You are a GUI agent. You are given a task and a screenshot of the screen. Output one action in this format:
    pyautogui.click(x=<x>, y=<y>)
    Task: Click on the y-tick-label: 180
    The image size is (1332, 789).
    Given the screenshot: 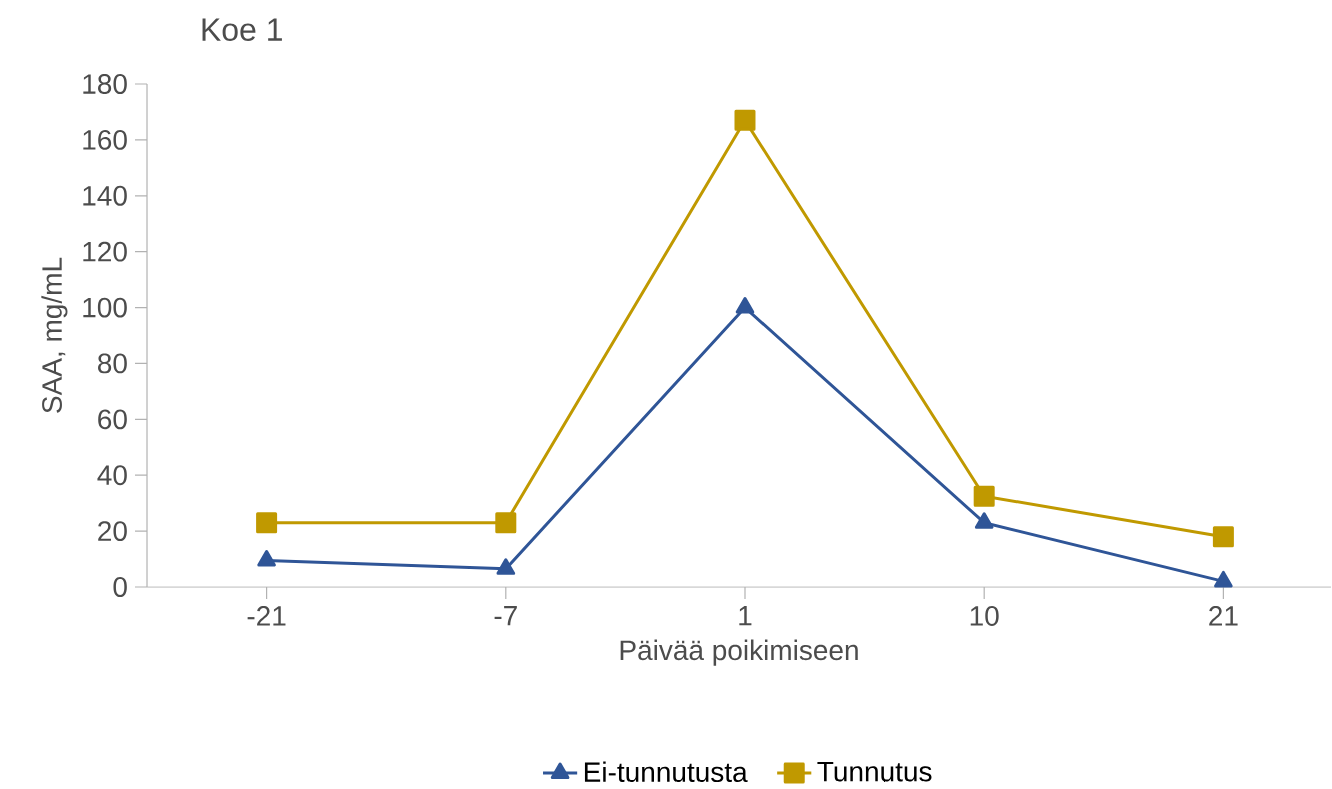 What is the action you would take?
    pyautogui.click(x=105, y=84)
    